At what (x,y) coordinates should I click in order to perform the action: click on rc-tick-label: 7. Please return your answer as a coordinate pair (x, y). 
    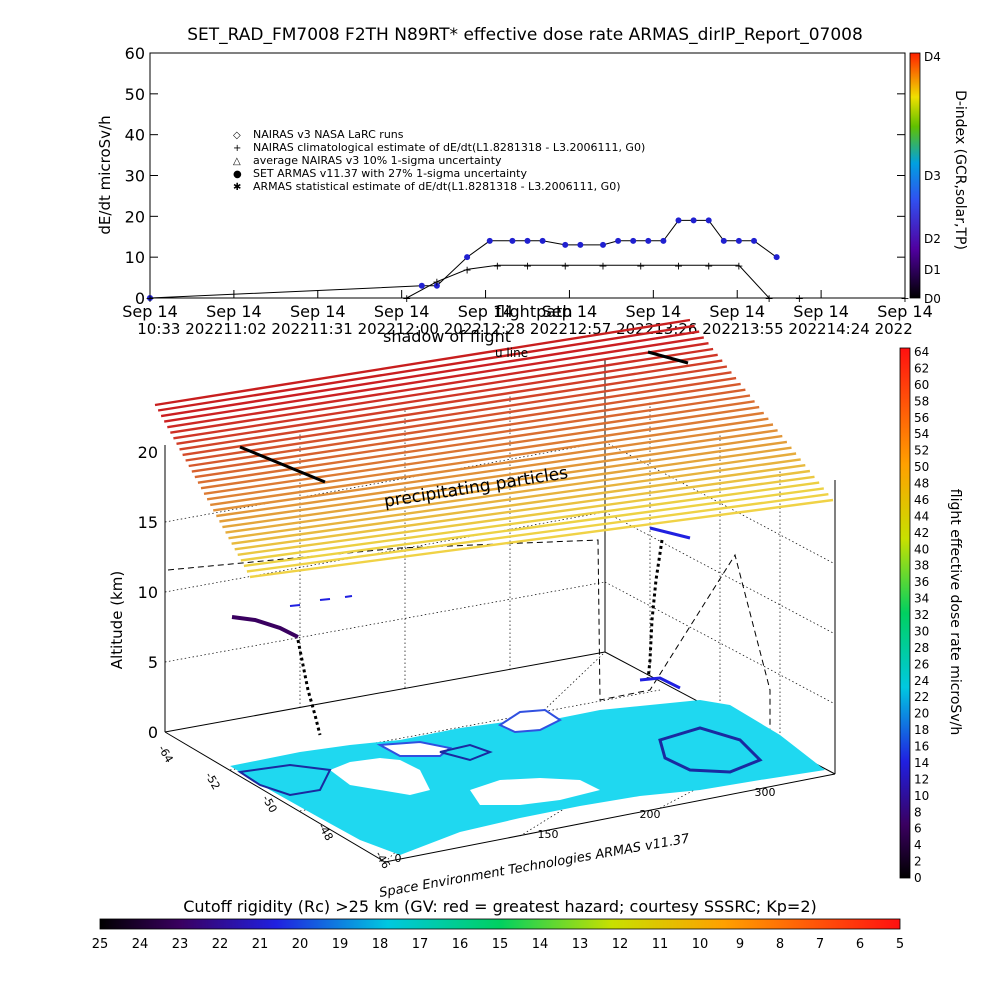
    Looking at the image, I should click on (820, 944).